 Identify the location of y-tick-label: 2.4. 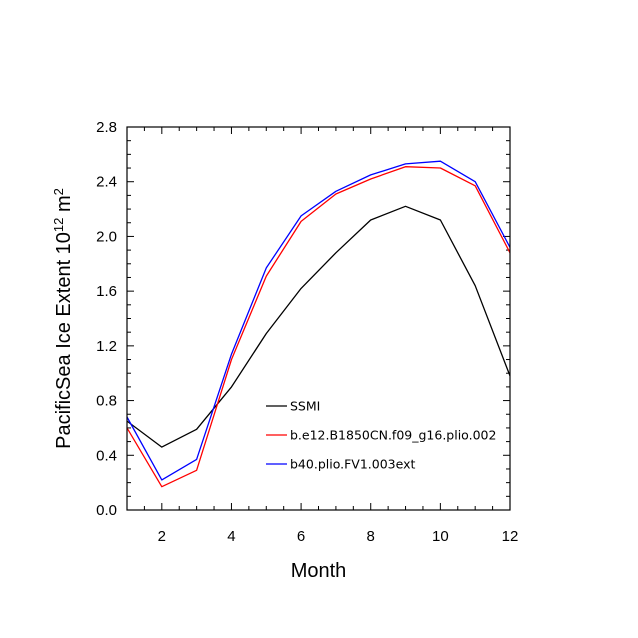
(106, 182).